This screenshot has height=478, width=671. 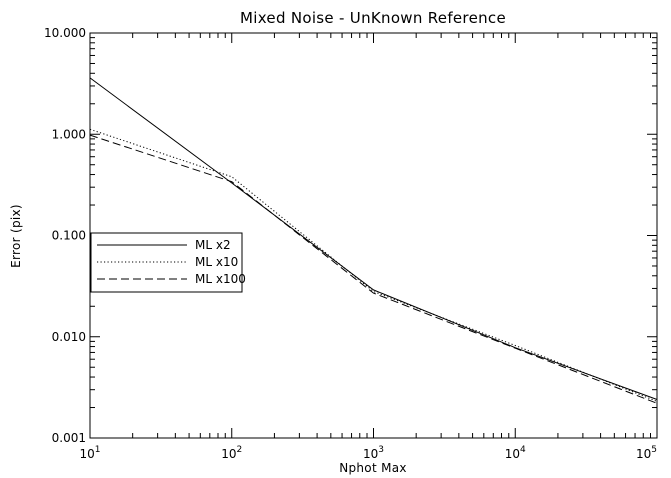 What do you see at coordinates (69, 236) in the screenshot?
I see `y-tick-label: 0.100` at bounding box center [69, 236].